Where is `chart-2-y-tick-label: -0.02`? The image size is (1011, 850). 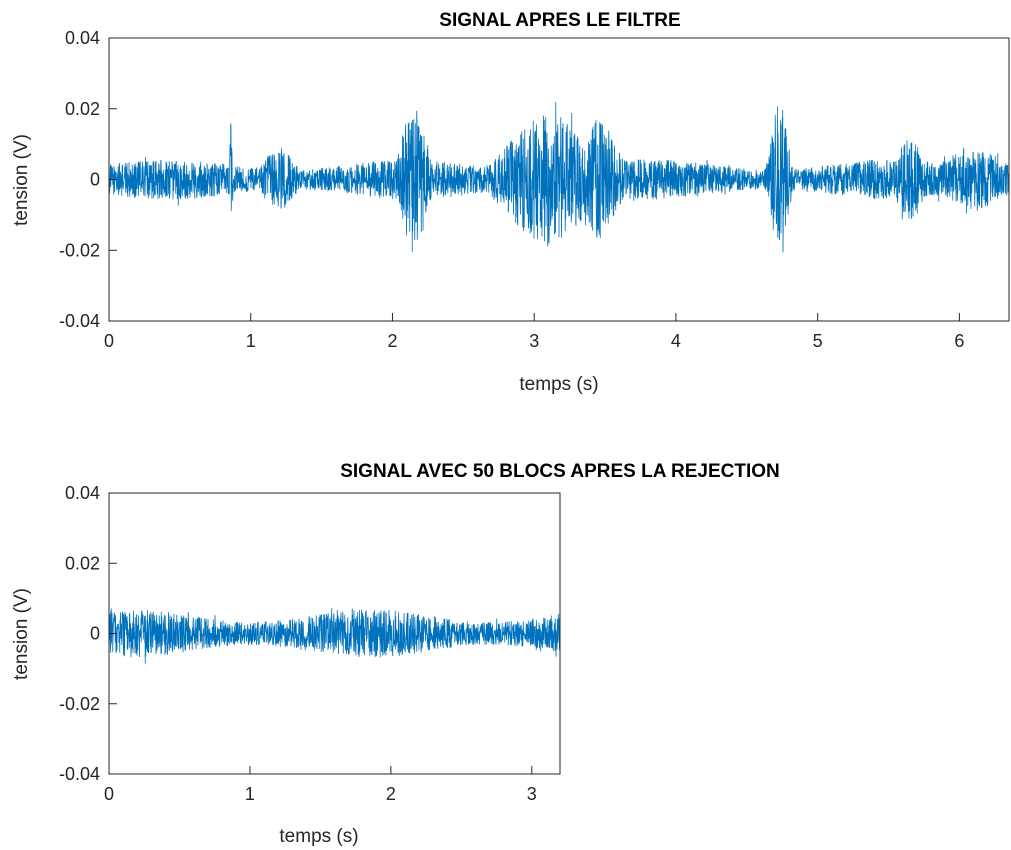 chart-2-y-tick-label: -0.02 is located at coordinates (79, 704).